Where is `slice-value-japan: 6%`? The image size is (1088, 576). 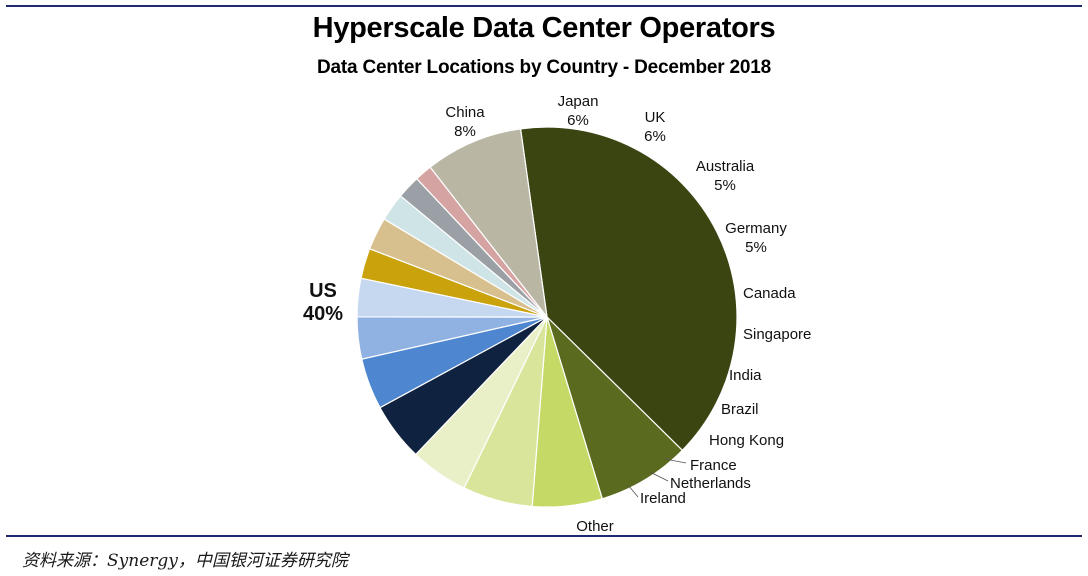
slice-value-japan: 6% is located at coordinates (578, 120).